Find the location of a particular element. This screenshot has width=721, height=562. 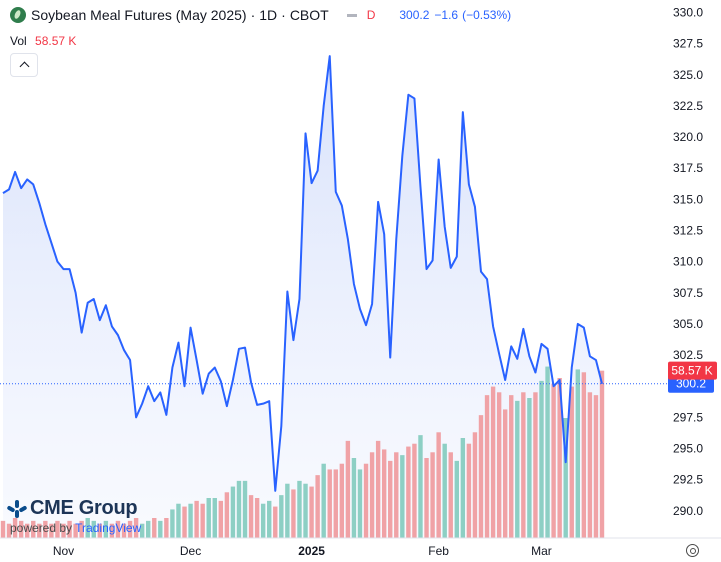

powered-by-prefix: powered by is located at coordinates (41, 528).